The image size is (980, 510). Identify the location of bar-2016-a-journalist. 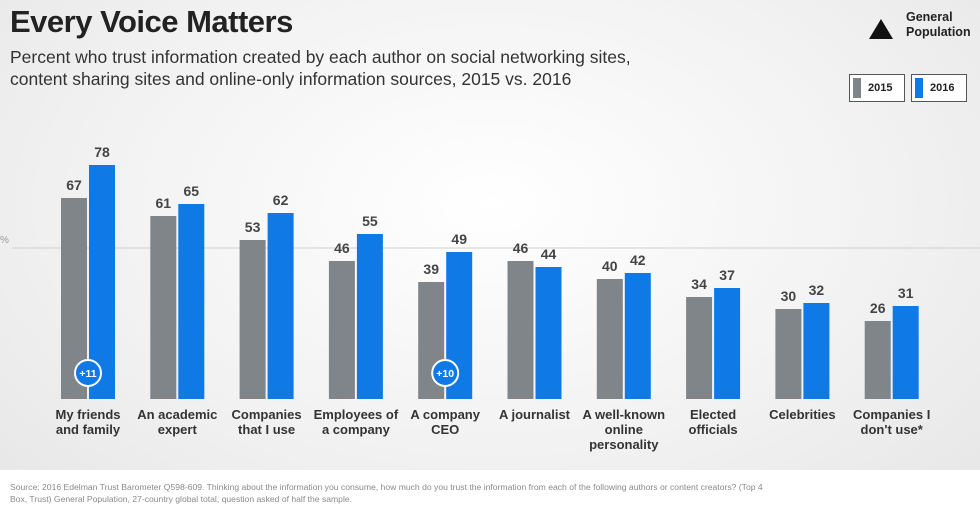
(548, 333).